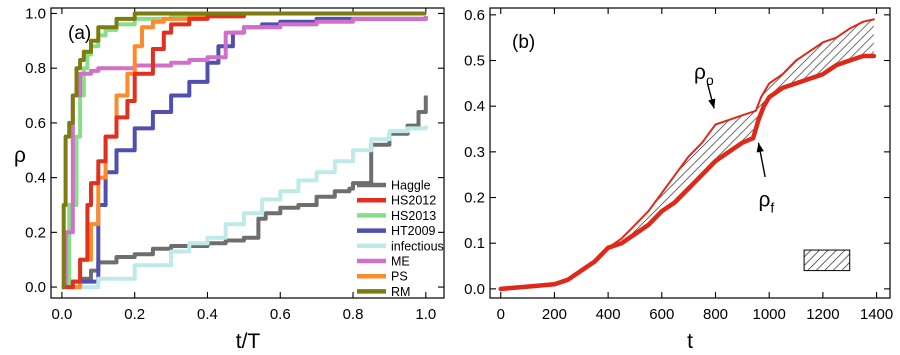 This screenshot has height=355, width=900. I want to click on panel-a-x-axis-label: t/T, so click(248, 341).